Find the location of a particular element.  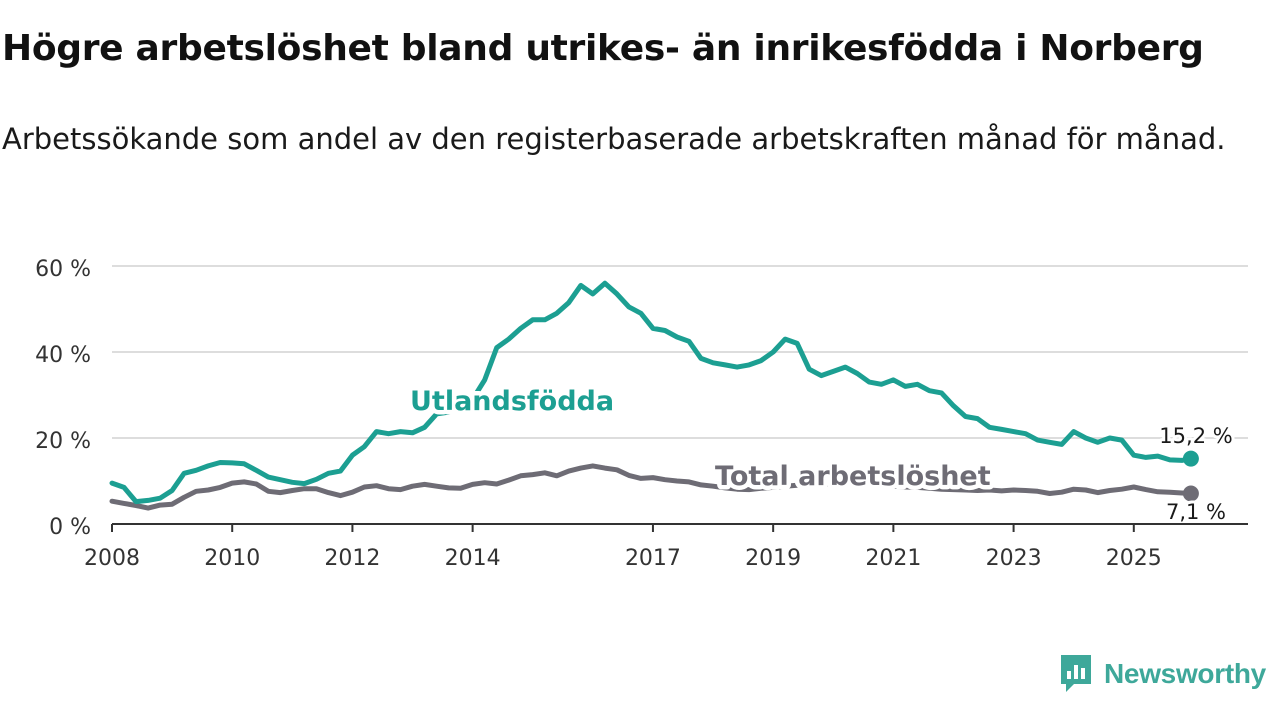

y-tick-label: 40 % is located at coordinates (63, 355).